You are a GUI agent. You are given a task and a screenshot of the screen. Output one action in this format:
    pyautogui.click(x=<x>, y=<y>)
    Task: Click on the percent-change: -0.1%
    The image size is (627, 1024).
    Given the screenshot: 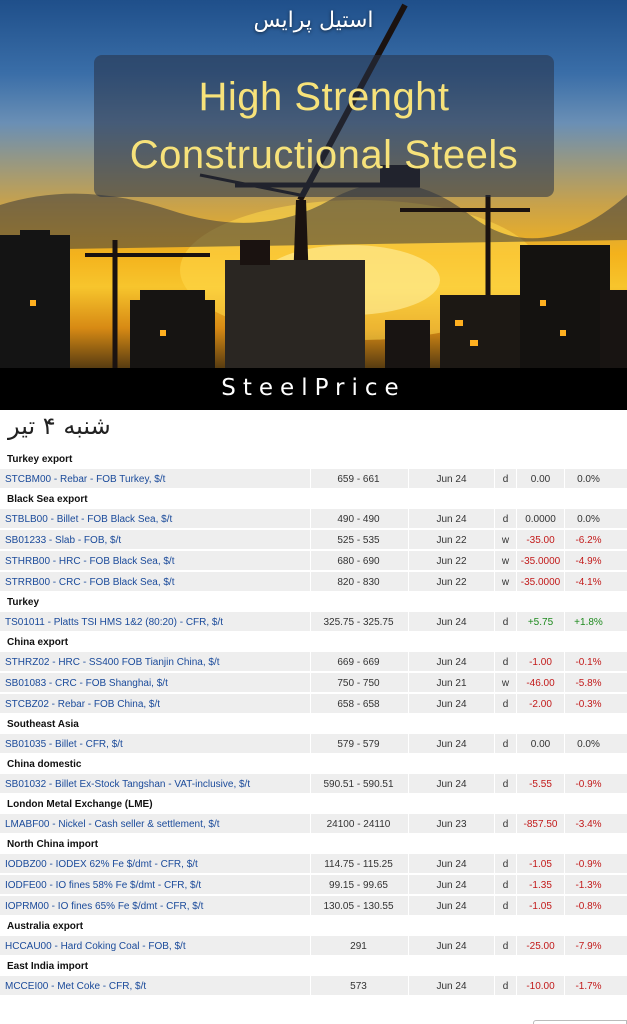 What is the action you would take?
    pyautogui.click(x=588, y=662)
    